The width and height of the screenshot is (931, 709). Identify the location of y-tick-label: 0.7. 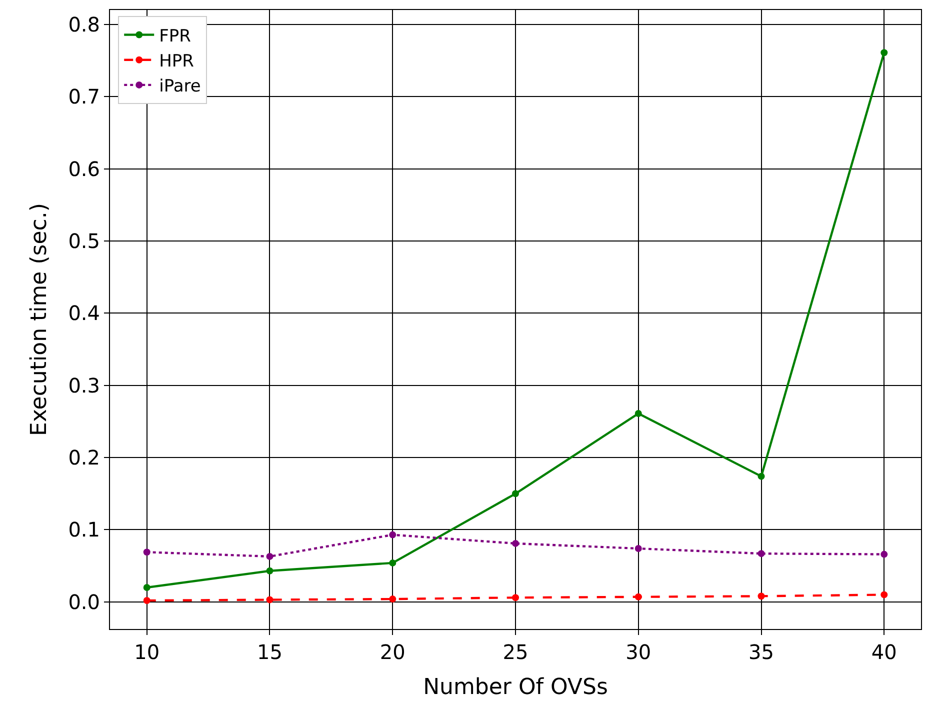
(84, 96).